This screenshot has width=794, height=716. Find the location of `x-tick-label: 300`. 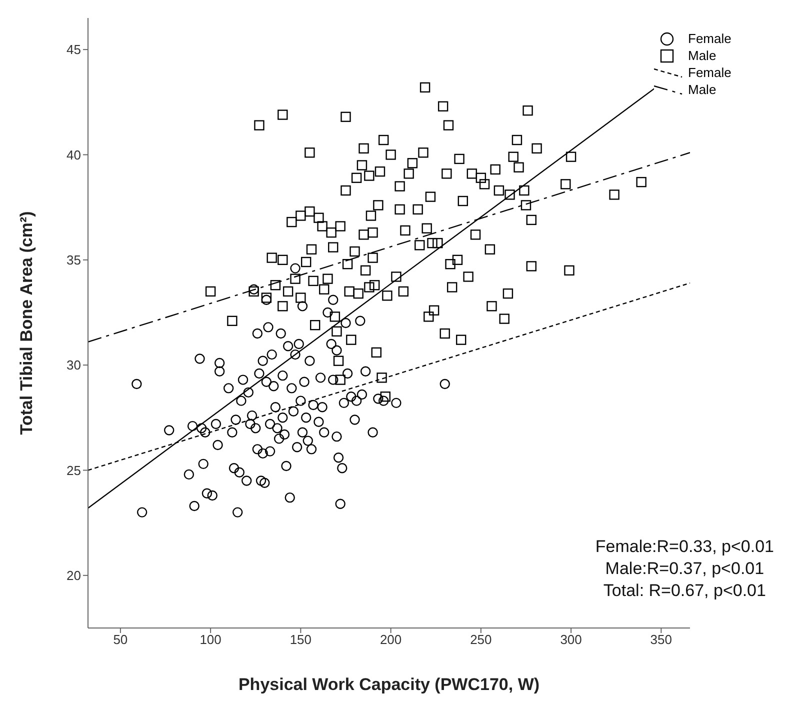

x-tick-label: 300 is located at coordinates (571, 640).